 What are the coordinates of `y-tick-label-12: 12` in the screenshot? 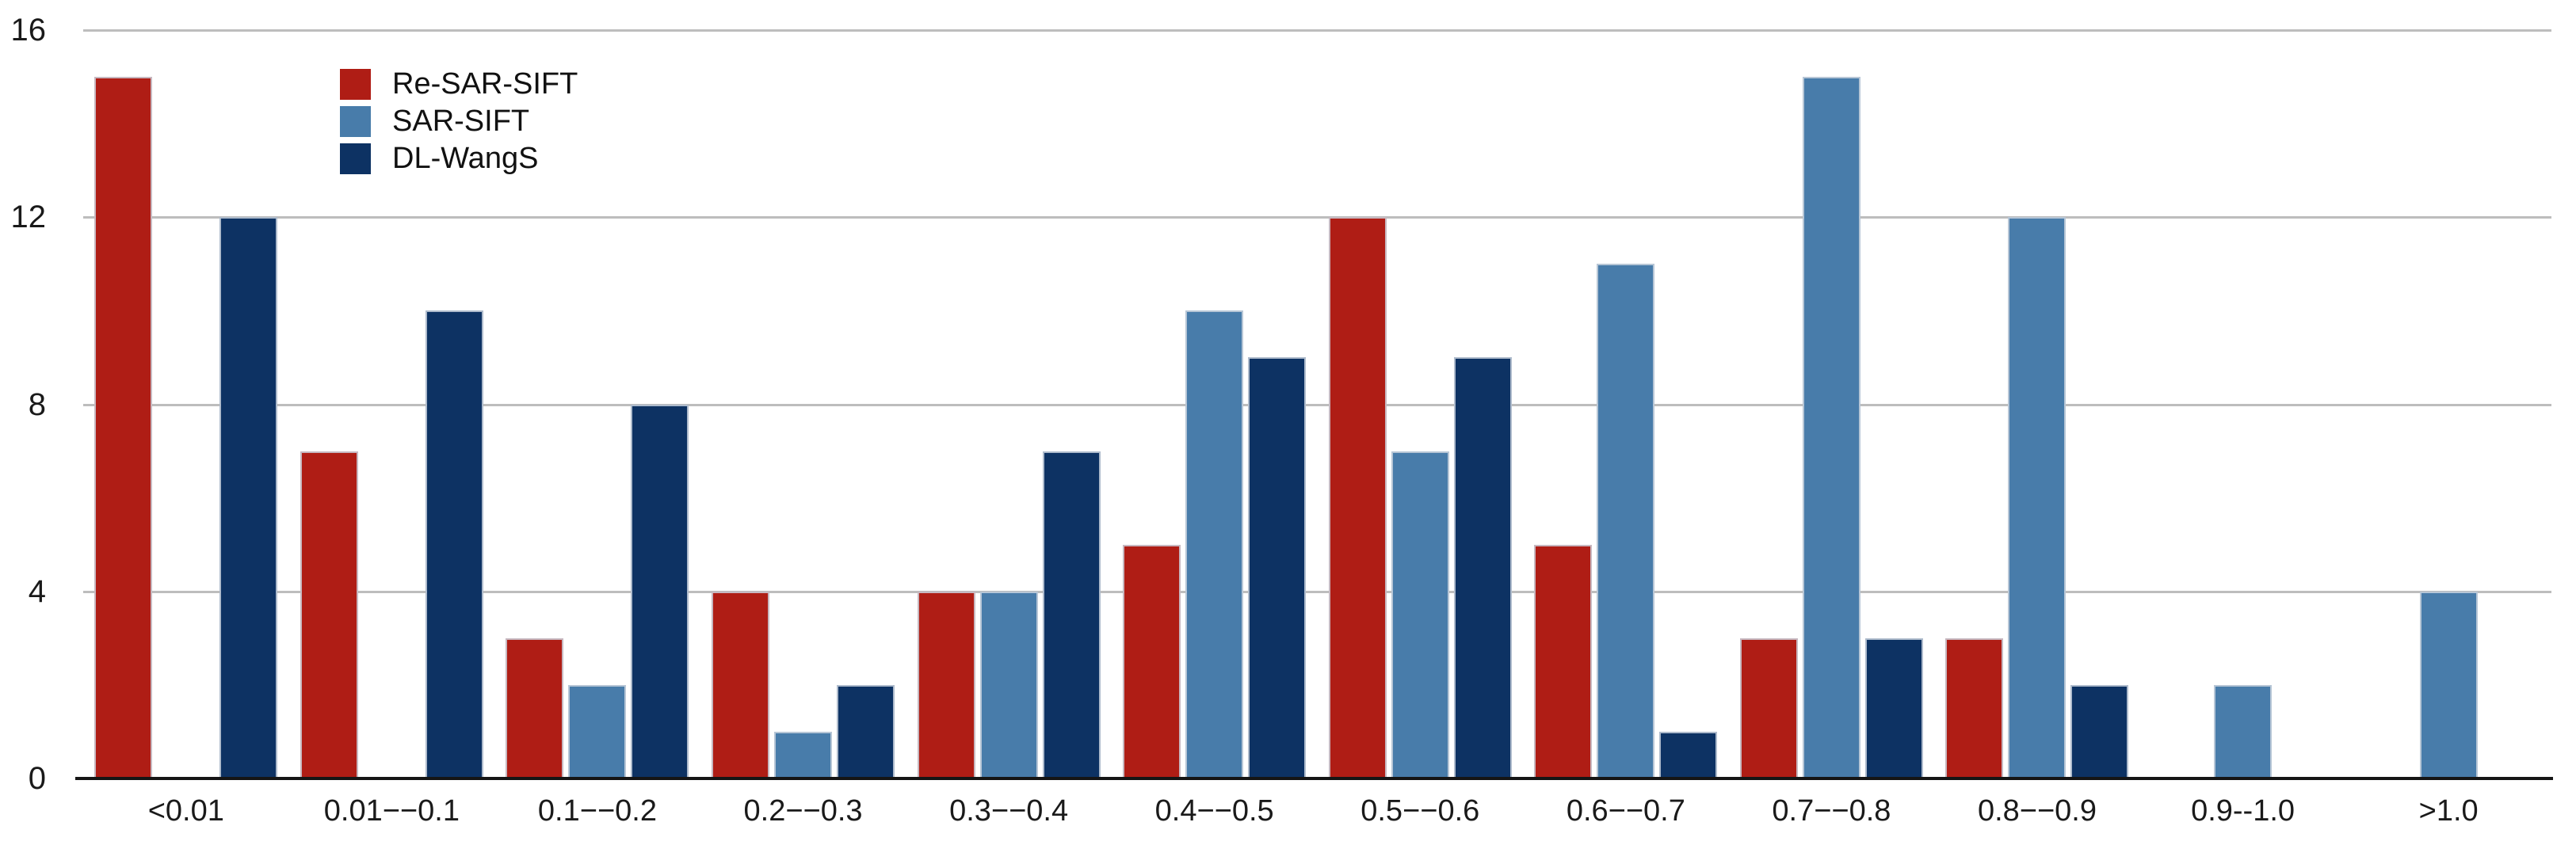 It's located at (28, 217).